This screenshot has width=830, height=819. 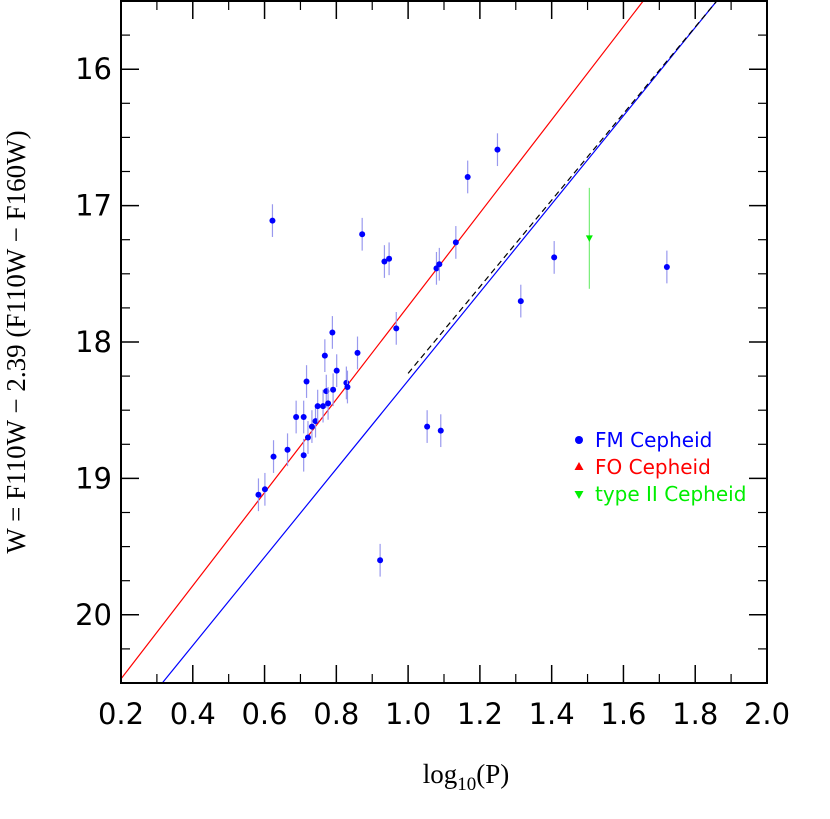 What do you see at coordinates (466, 784) in the screenshot?
I see `x-axis-label-sub: 10` at bounding box center [466, 784].